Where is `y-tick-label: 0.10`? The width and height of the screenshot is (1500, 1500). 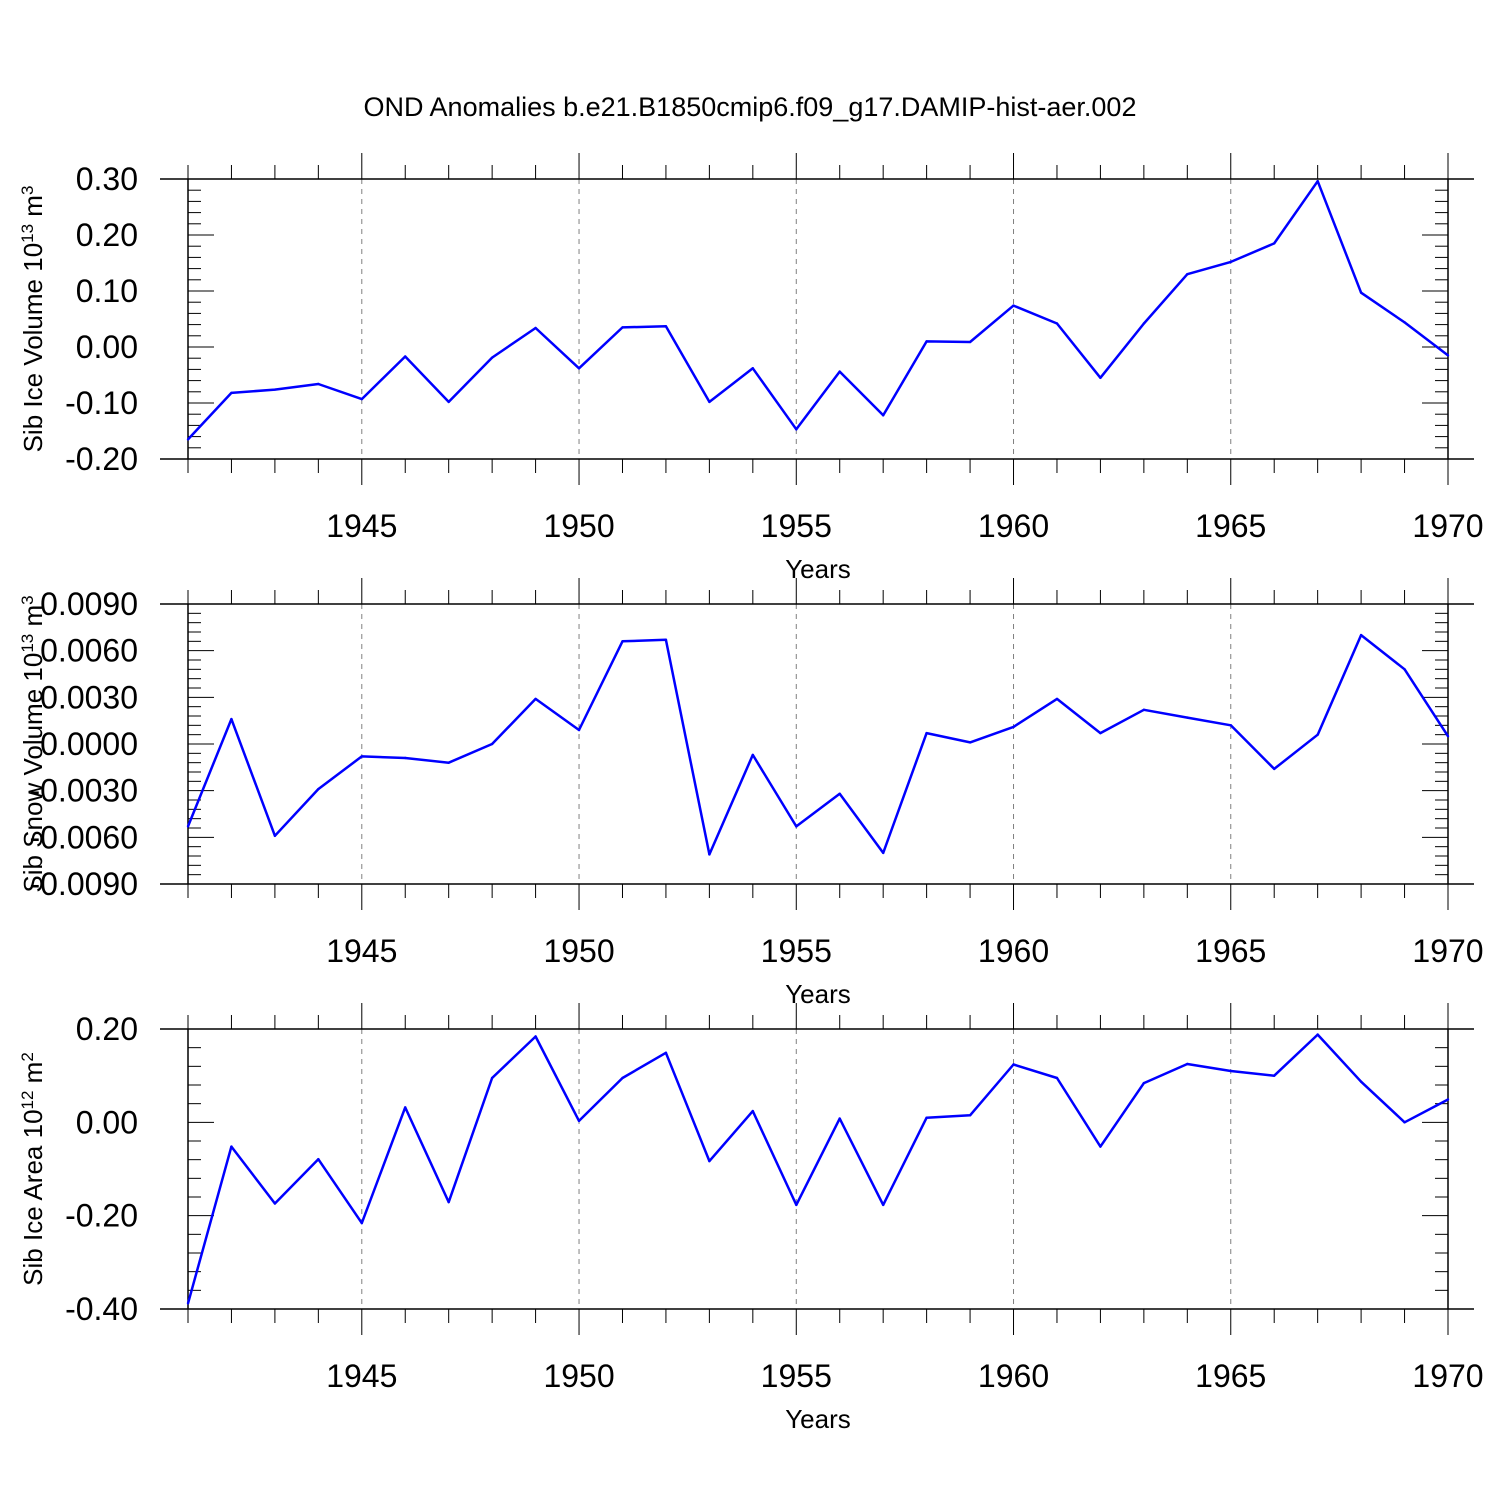
y-tick-label: 0.10 is located at coordinates (107, 291).